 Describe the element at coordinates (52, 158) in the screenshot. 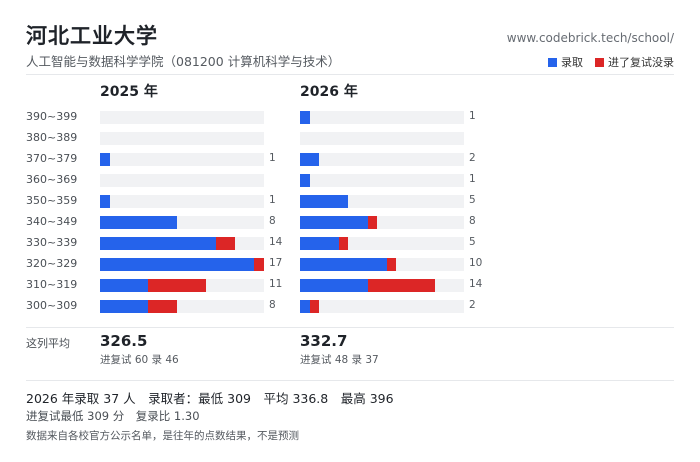

I see `score-range-label: 370~379` at that location.